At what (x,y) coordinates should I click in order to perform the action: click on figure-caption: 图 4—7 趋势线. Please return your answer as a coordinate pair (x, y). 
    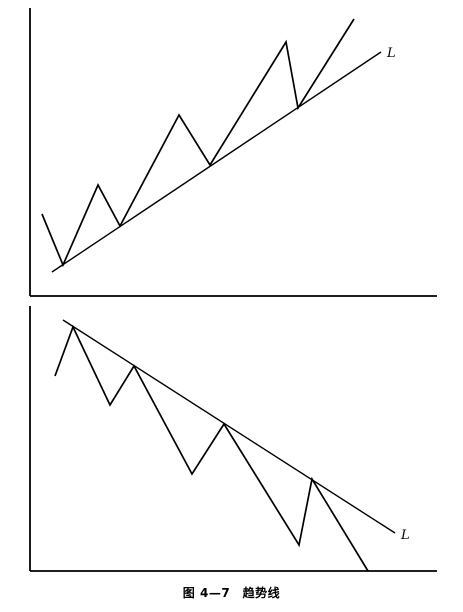
    Looking at the image, I should click on (231, 593).